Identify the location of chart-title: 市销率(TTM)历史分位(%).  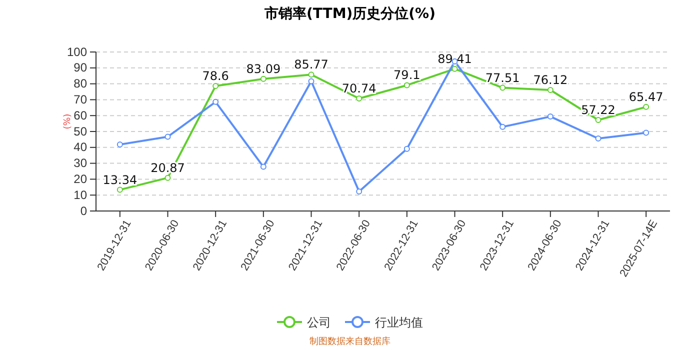
(350, 13).